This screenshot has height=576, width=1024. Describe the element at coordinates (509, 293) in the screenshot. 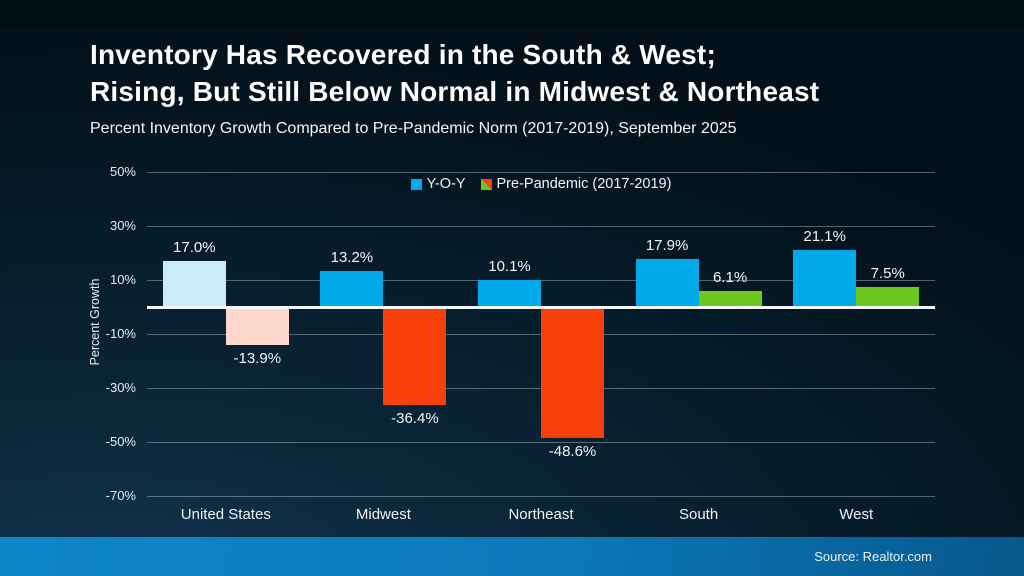

I see `bar-y-o-y-northeast` at that location.